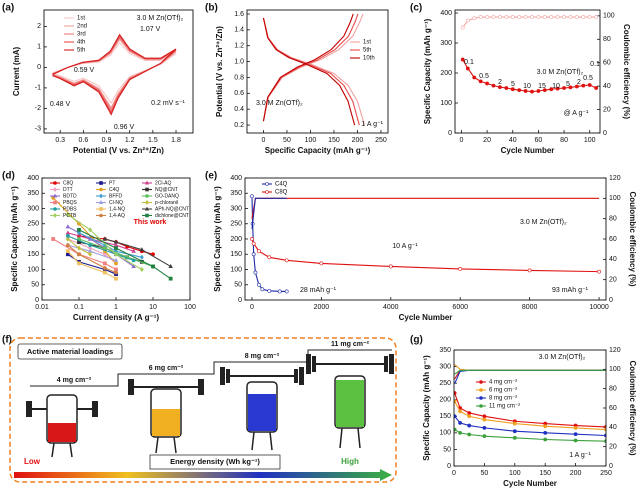 The width and height of the screenshot is (643, 492). Describe the element at coordinates (287, 140) in the screenshot. I see `x-tick-label: 50` at that location.